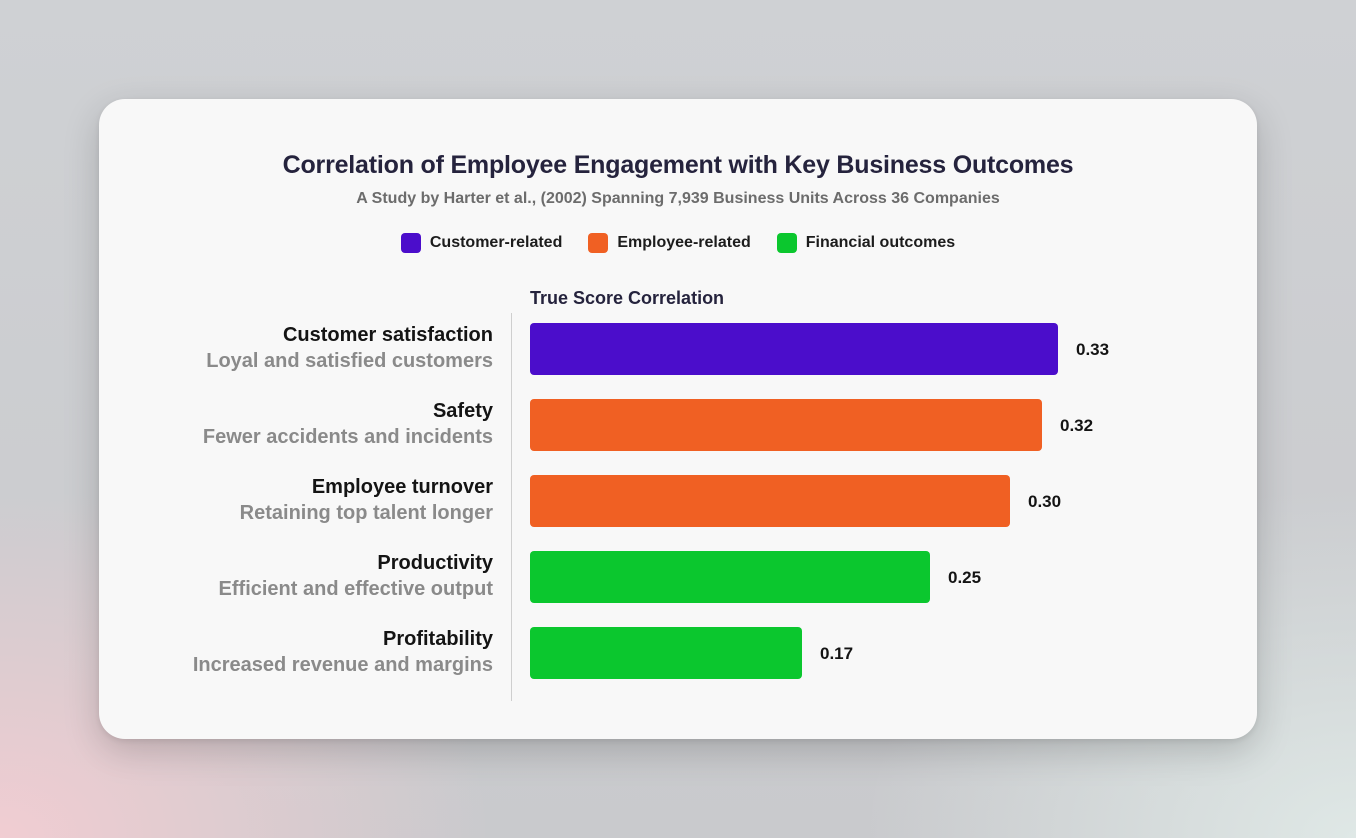  I want to click on category-name: Productivity, so click(435, 563).